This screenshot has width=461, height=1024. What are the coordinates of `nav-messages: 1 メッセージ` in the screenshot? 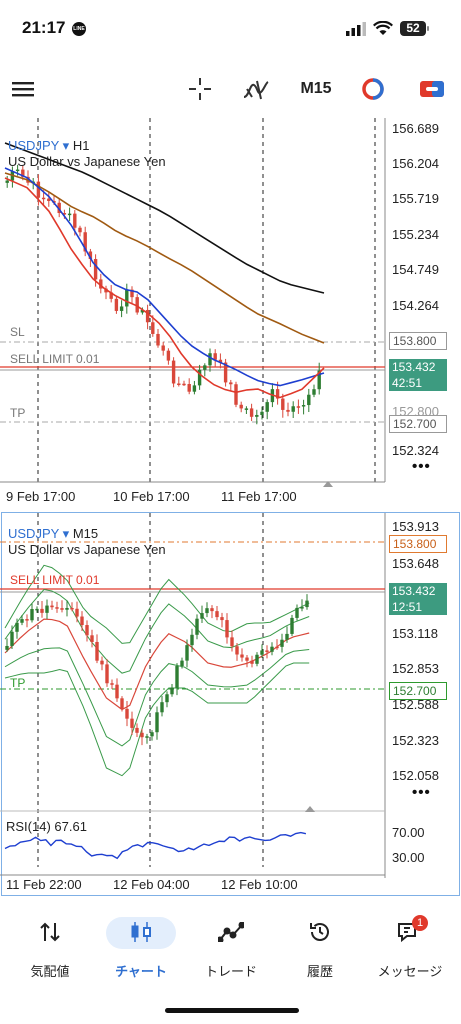 It's located at (410, 950).